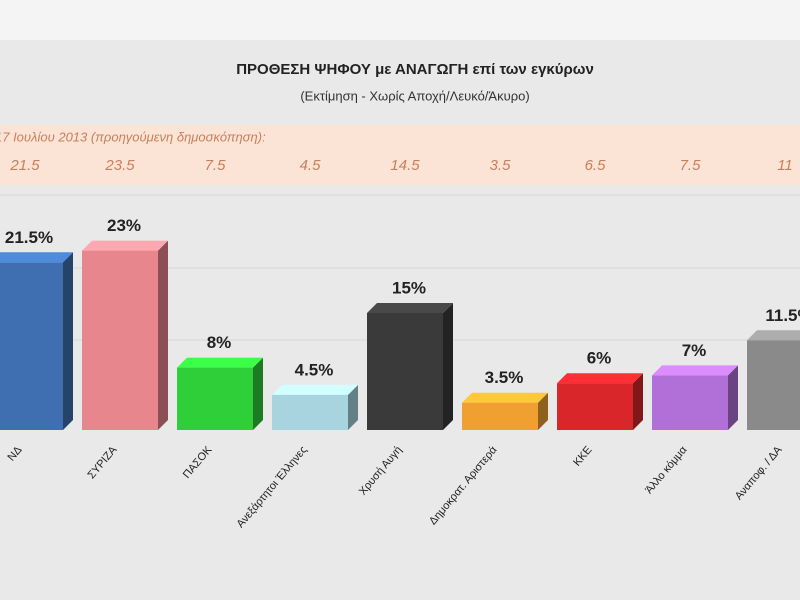 Image resolution: width=800 pixels, height=600 pixels. What do you see at coordinates (314, 369) in the screenshot?
I see `value-label: 4.5%` at bounding box center [314, 369].